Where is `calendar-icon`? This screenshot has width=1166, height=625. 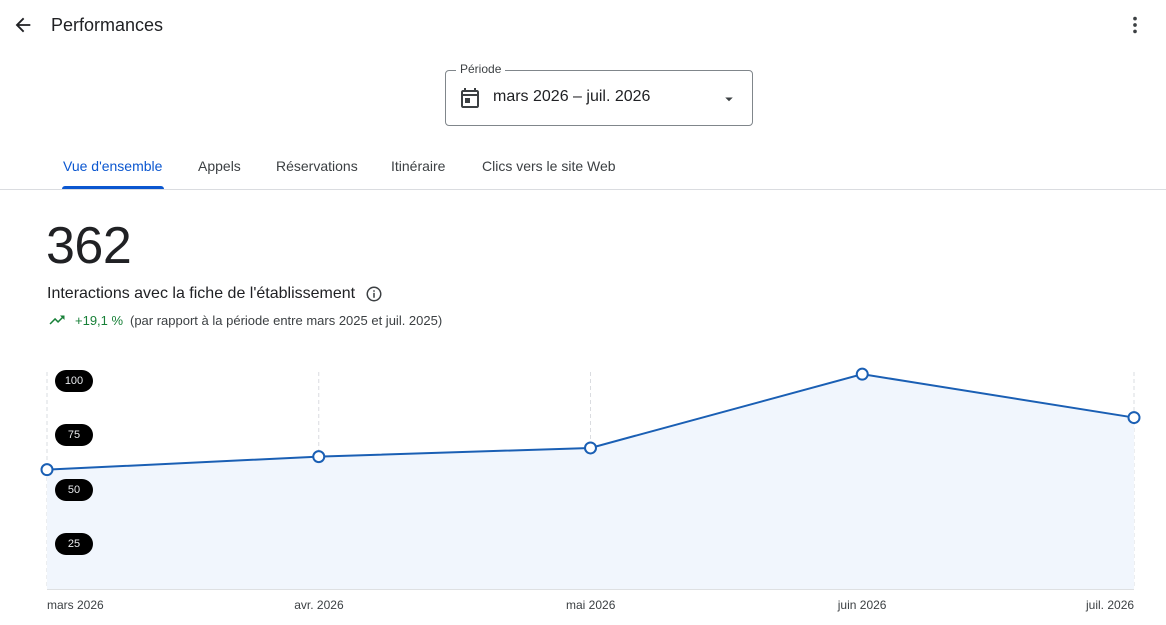
calendar-icon is located at coordinates (470, 98).